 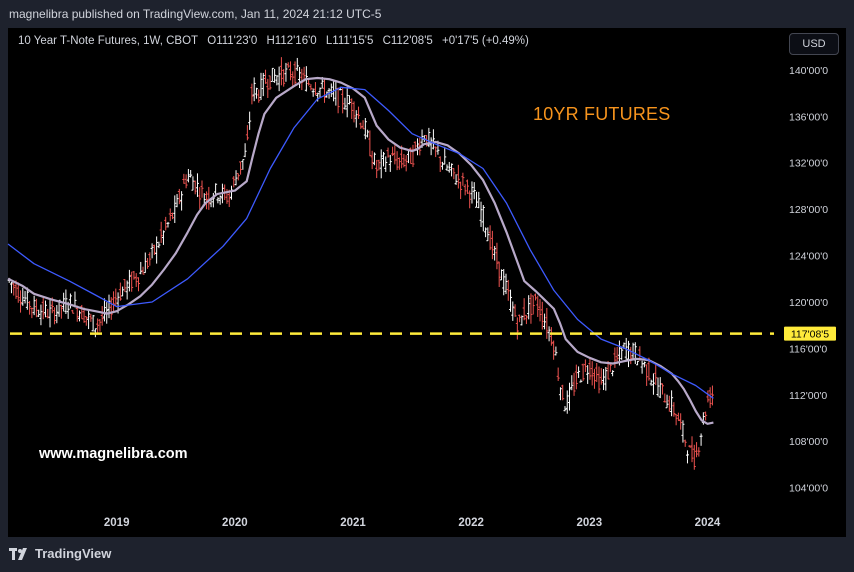 I want to click on y-tick-label: 104'00'0, so click(x=808, y=489).